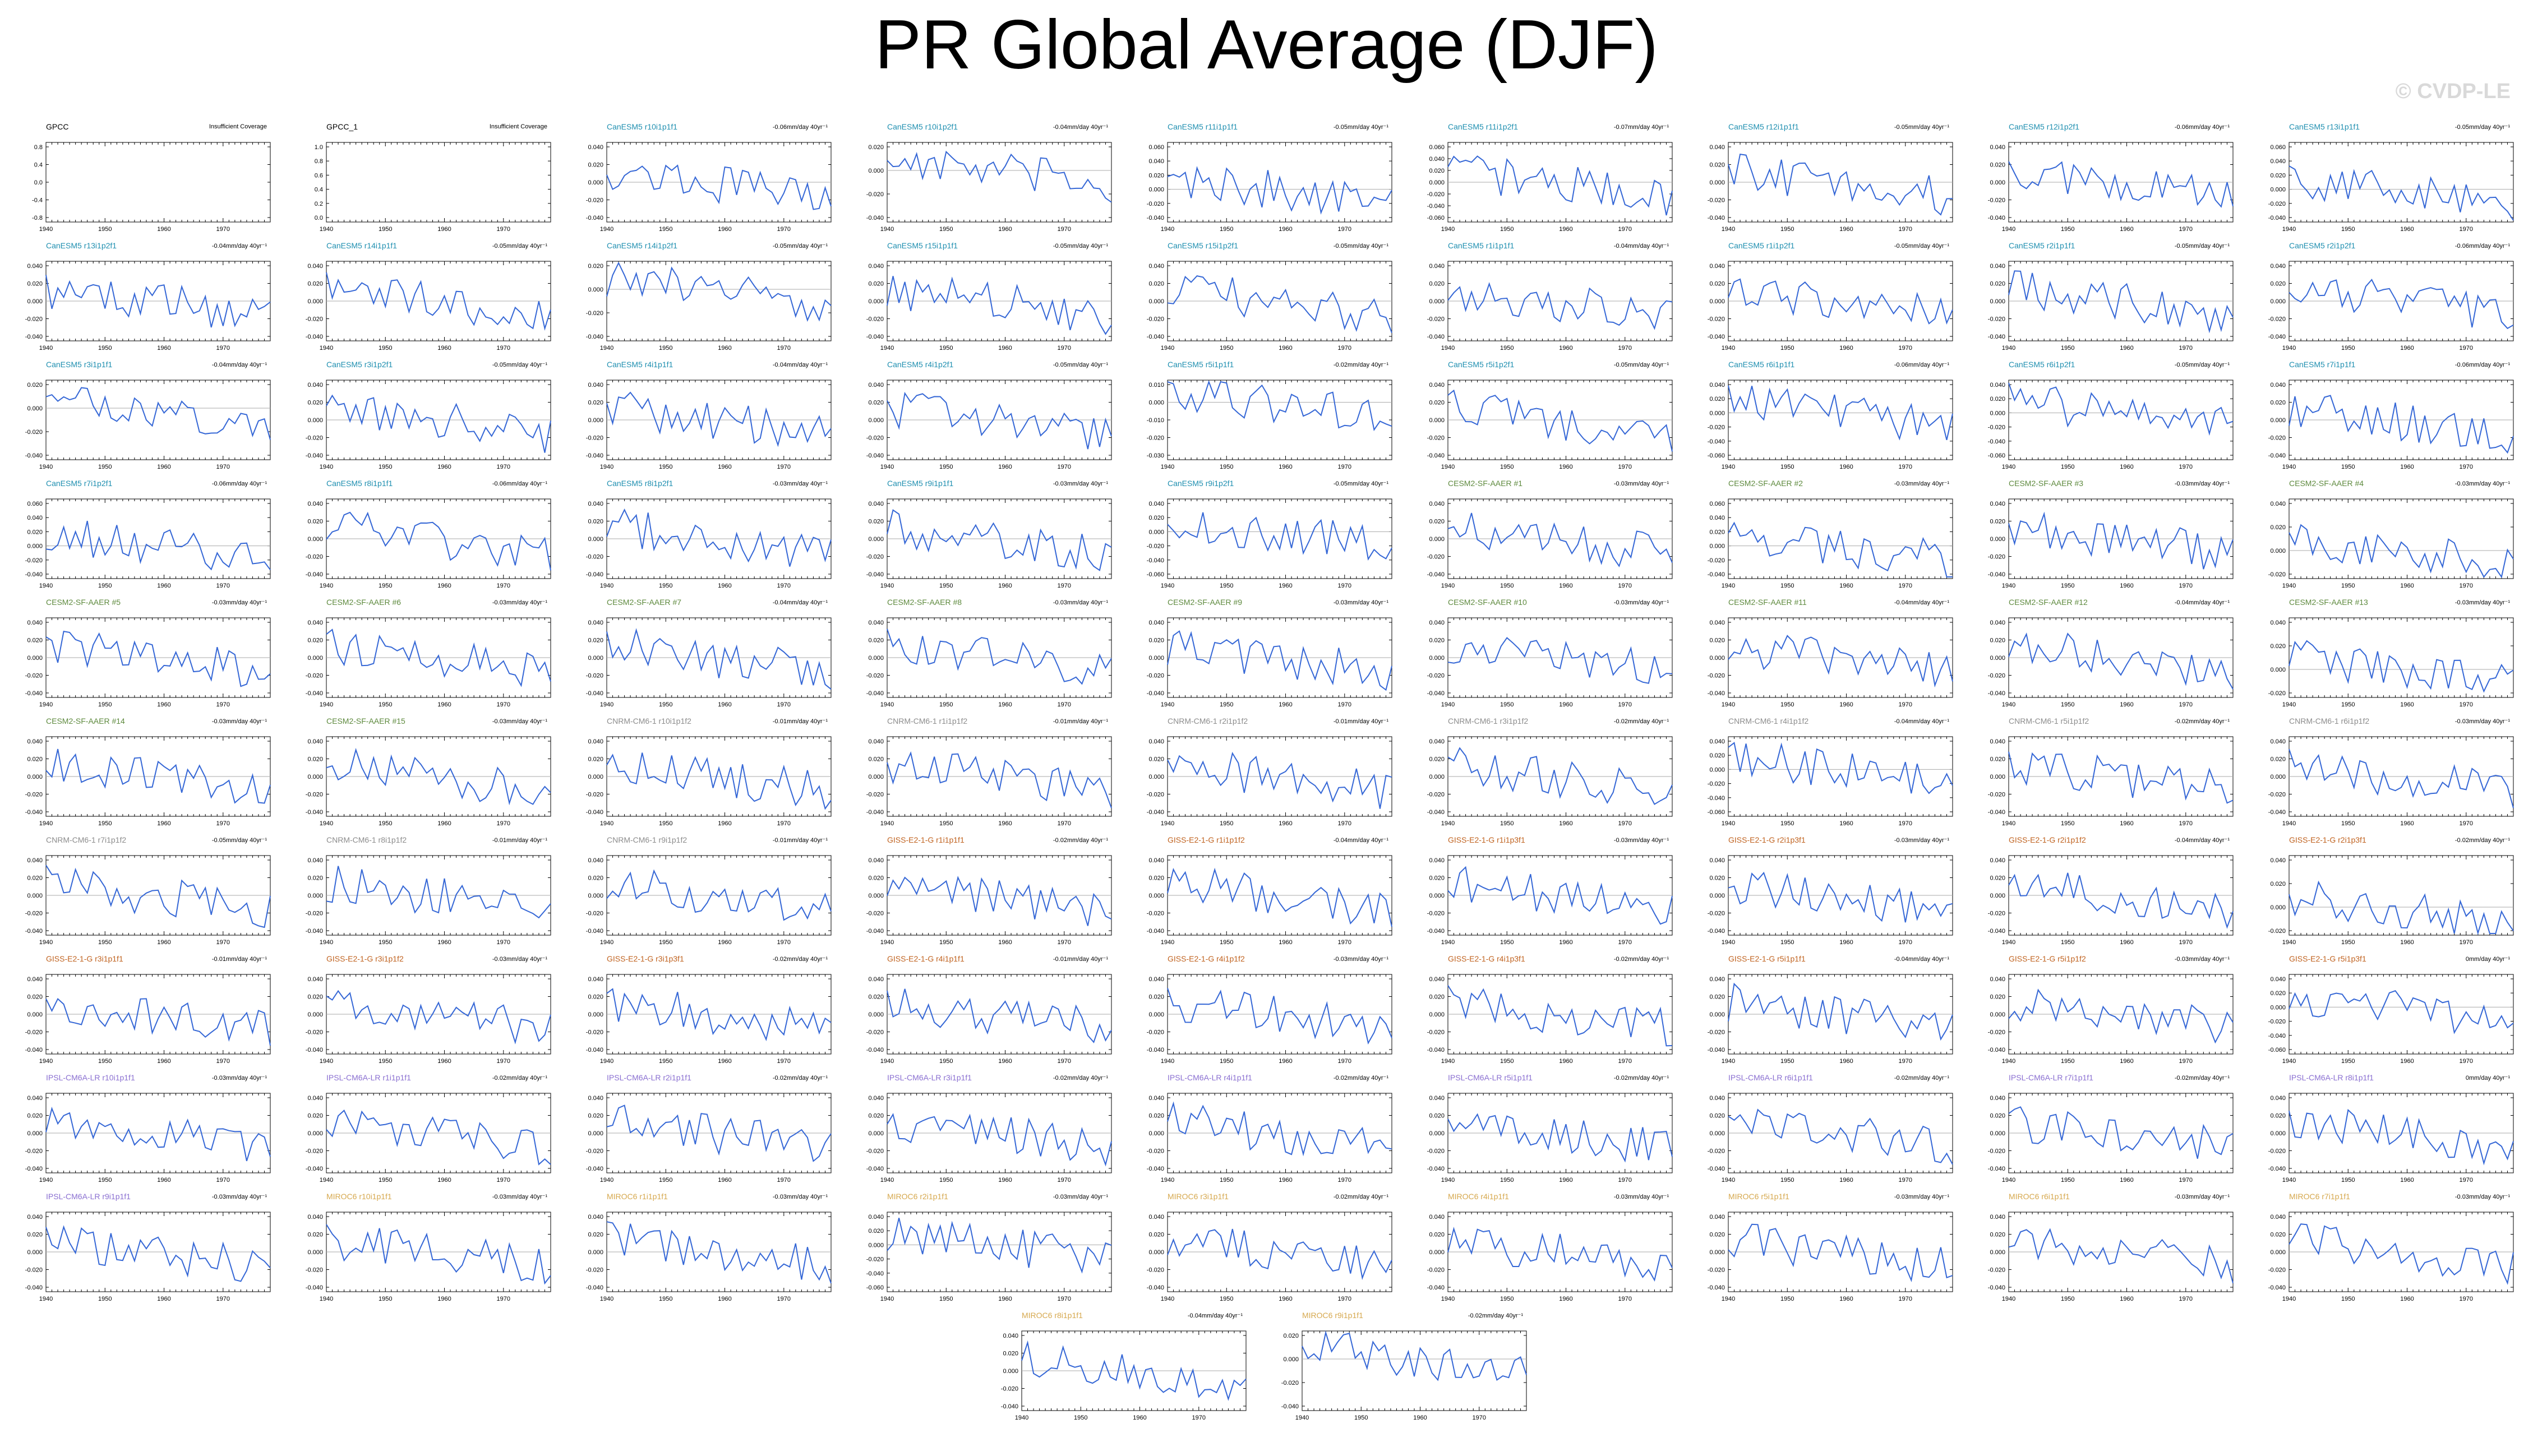  What do you see at coordinates (1764, 126) in the screenshot?
I see `panel-title: CanESM5 r12i1p1f1` at bounding box center [1764, 126].